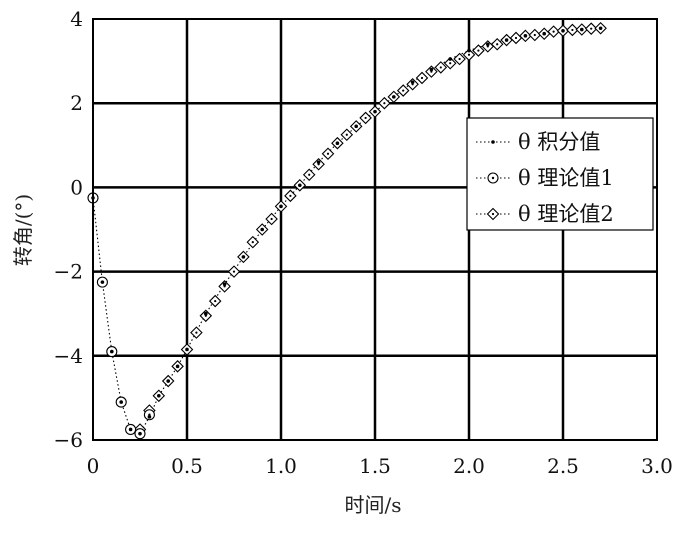 The height and width of the screenshot is (535, 700). I want to click on x-axis-label: 时间/s, so click(372, 505).